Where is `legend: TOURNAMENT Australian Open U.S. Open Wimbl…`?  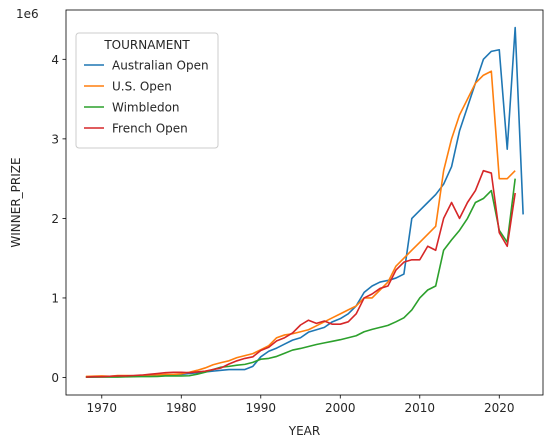 legend: TOURNAMENT Australian Open U.S. Open Wimbl… is located at coordinates (147, 90).